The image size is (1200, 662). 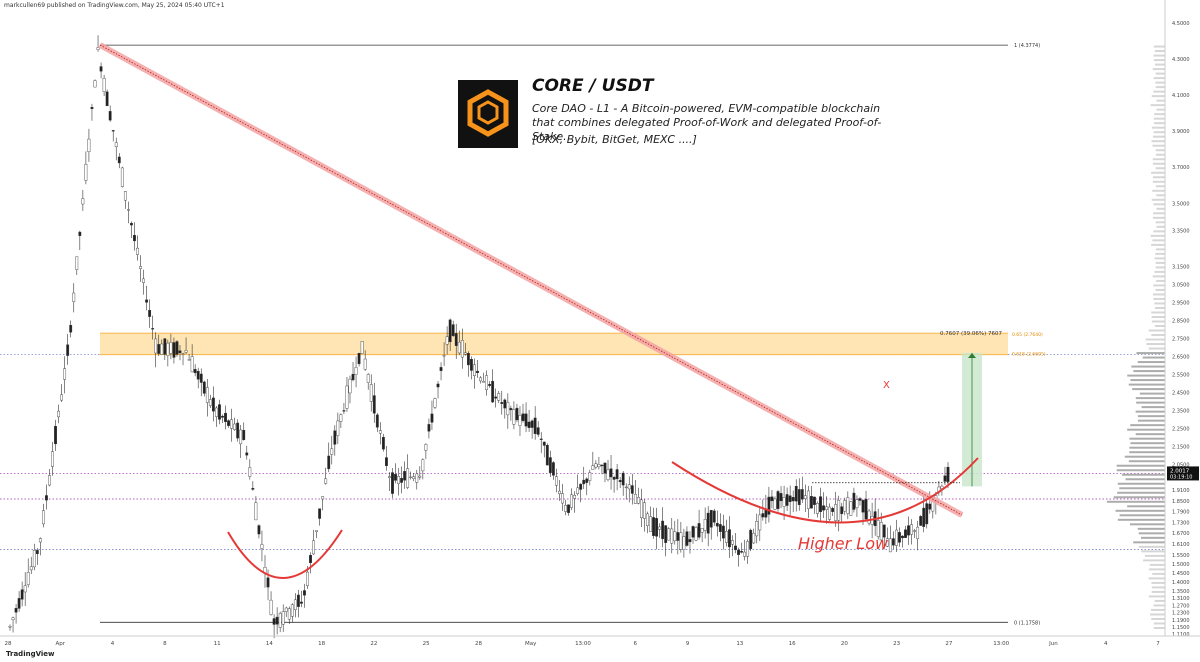 I want to click on price-tick-label: 4.5000, so click(x=1181, y=24).